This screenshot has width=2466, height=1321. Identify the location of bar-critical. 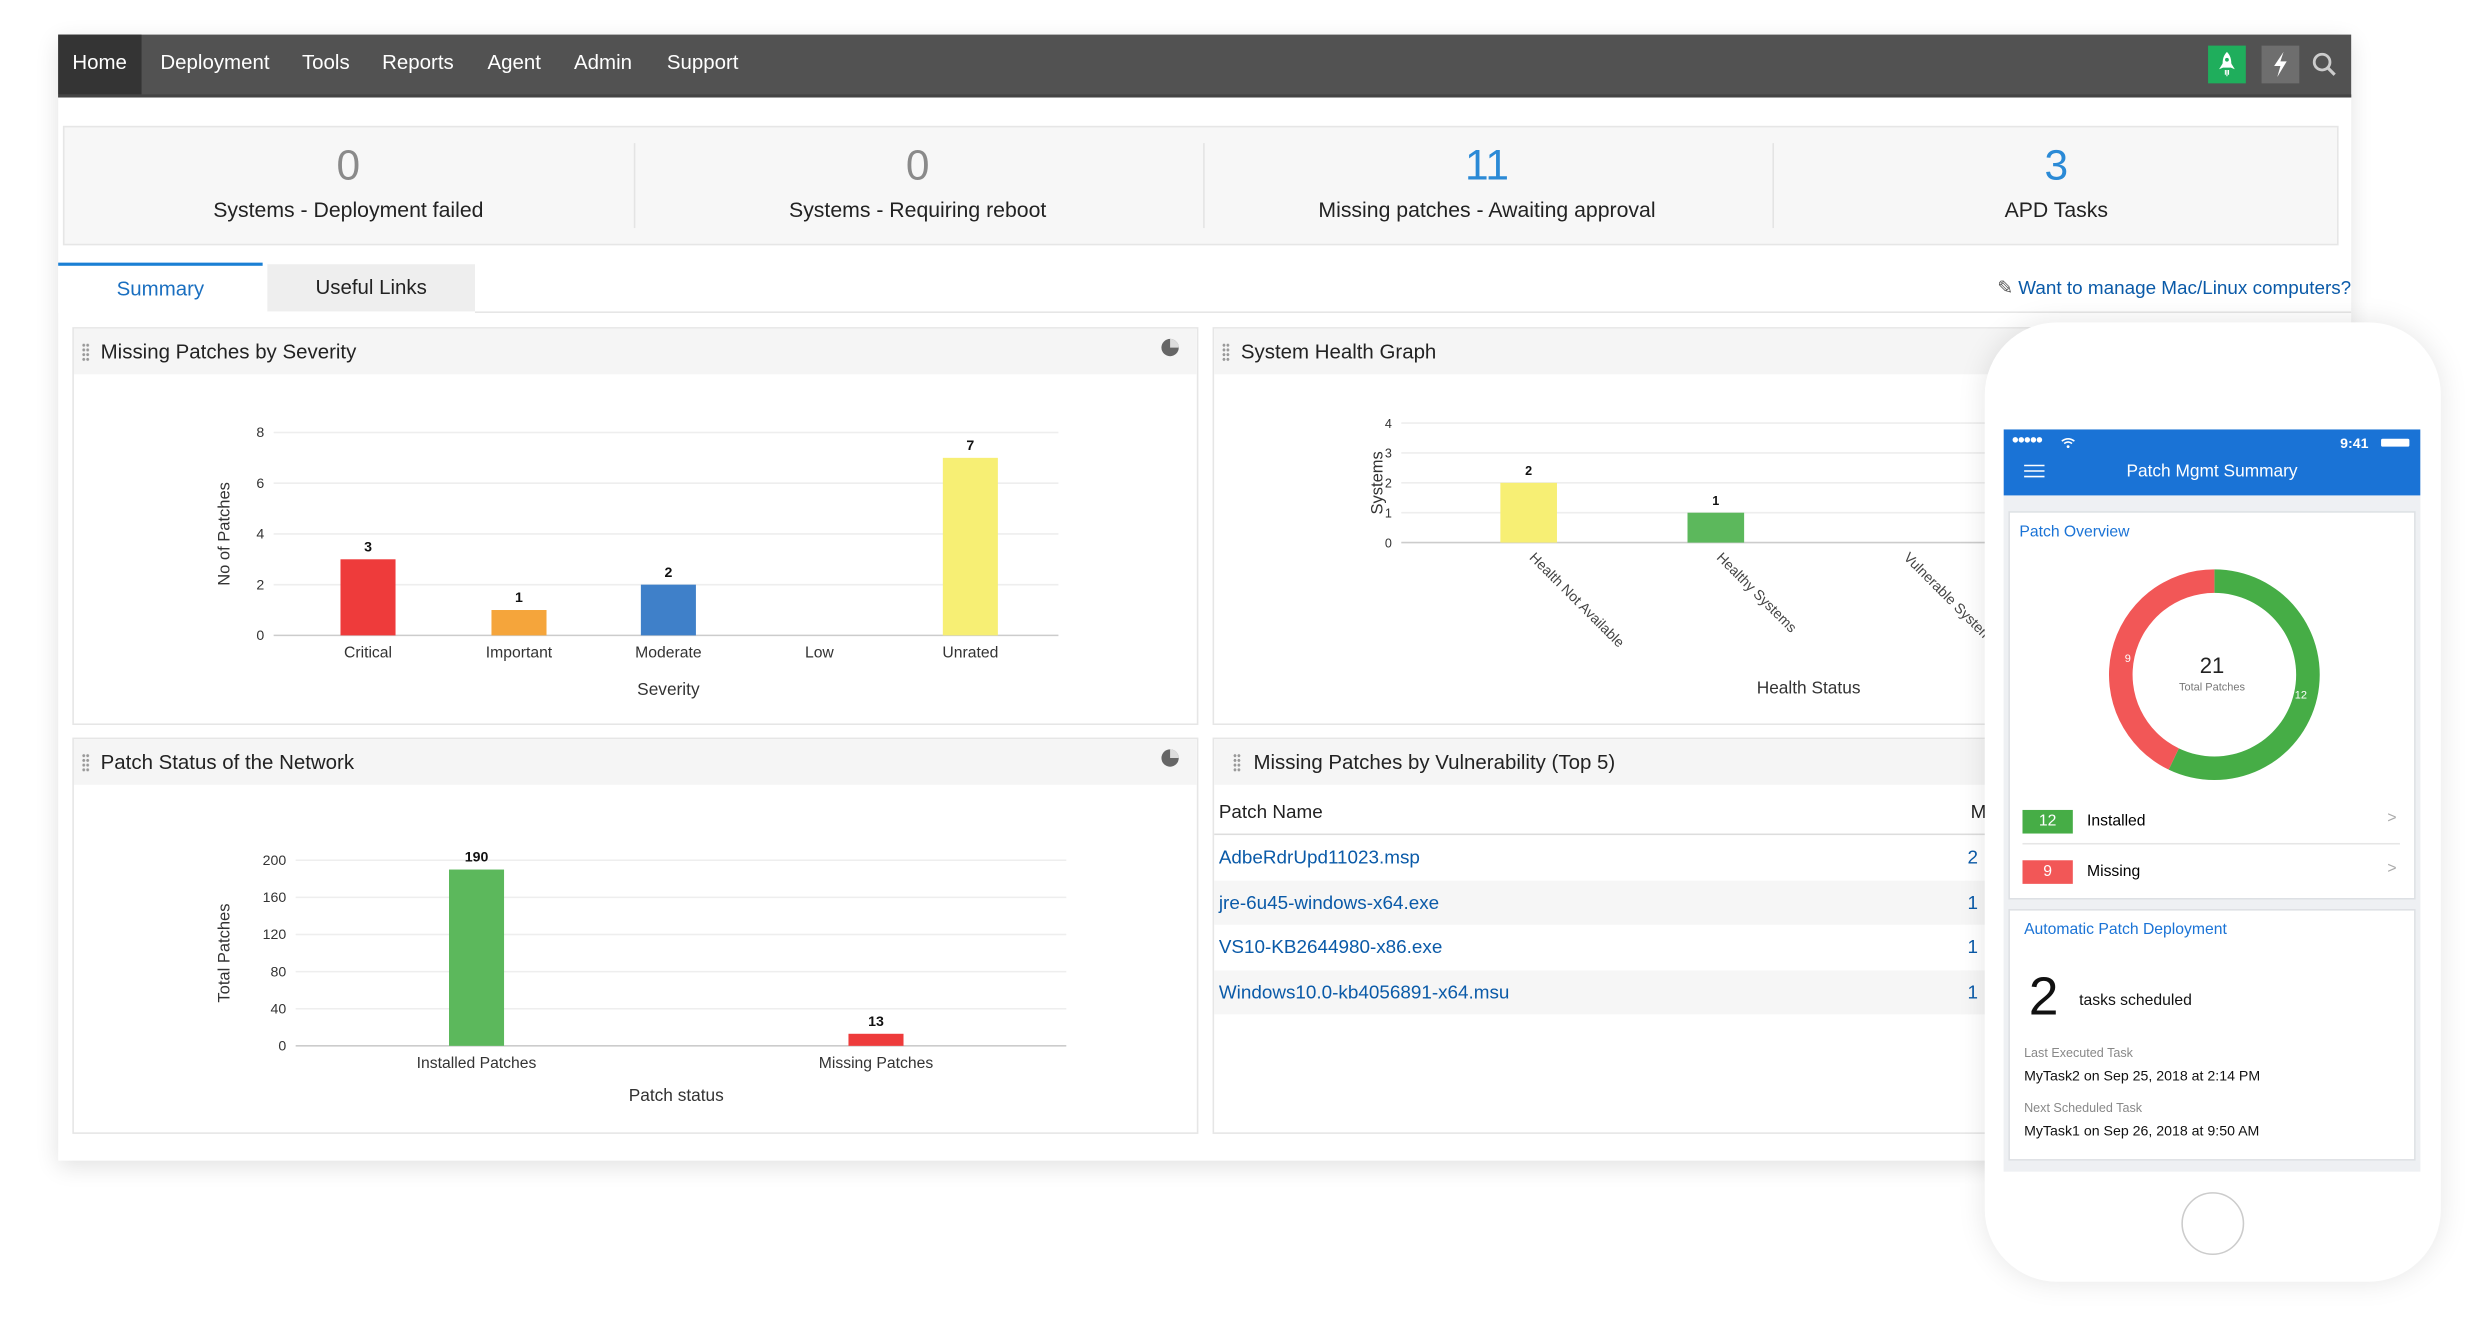
(368, 597).